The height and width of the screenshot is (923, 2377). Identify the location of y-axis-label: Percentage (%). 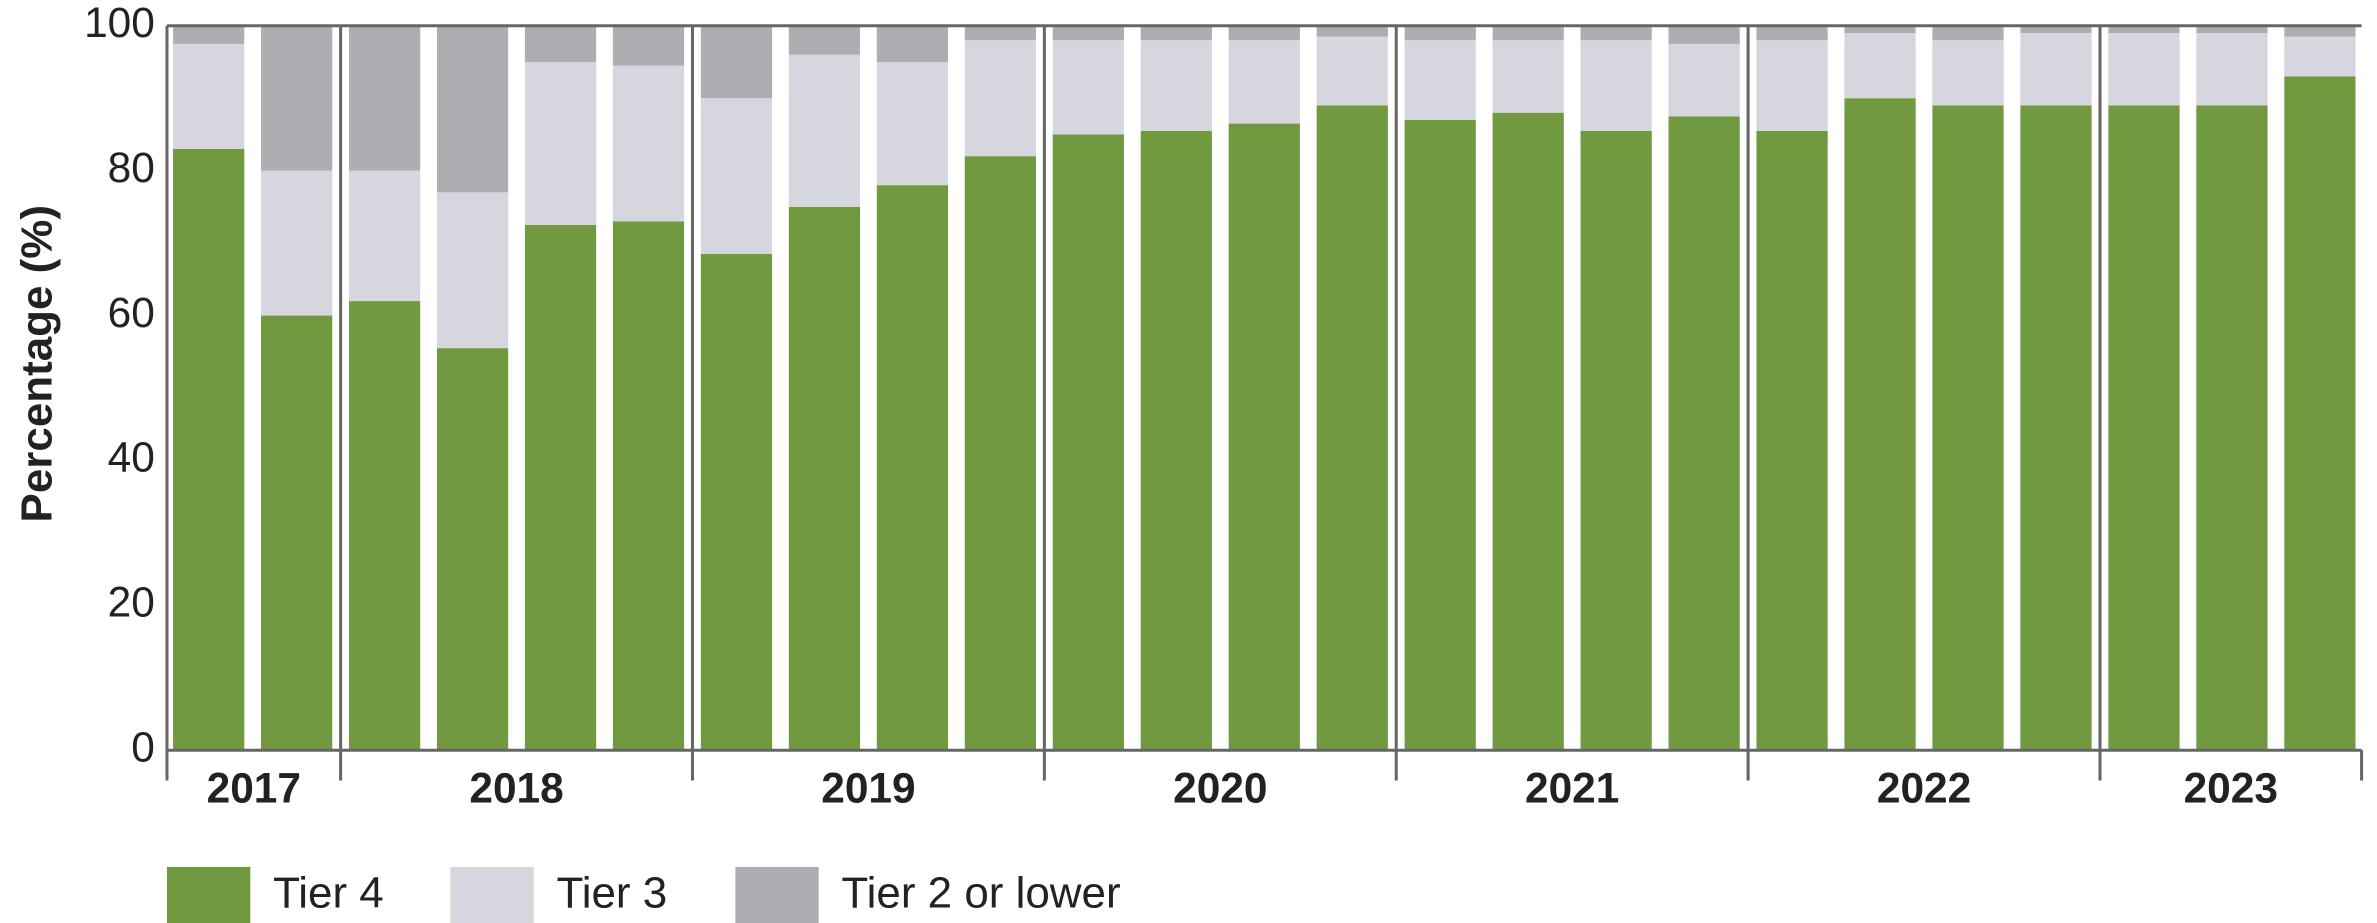
(36, 363).